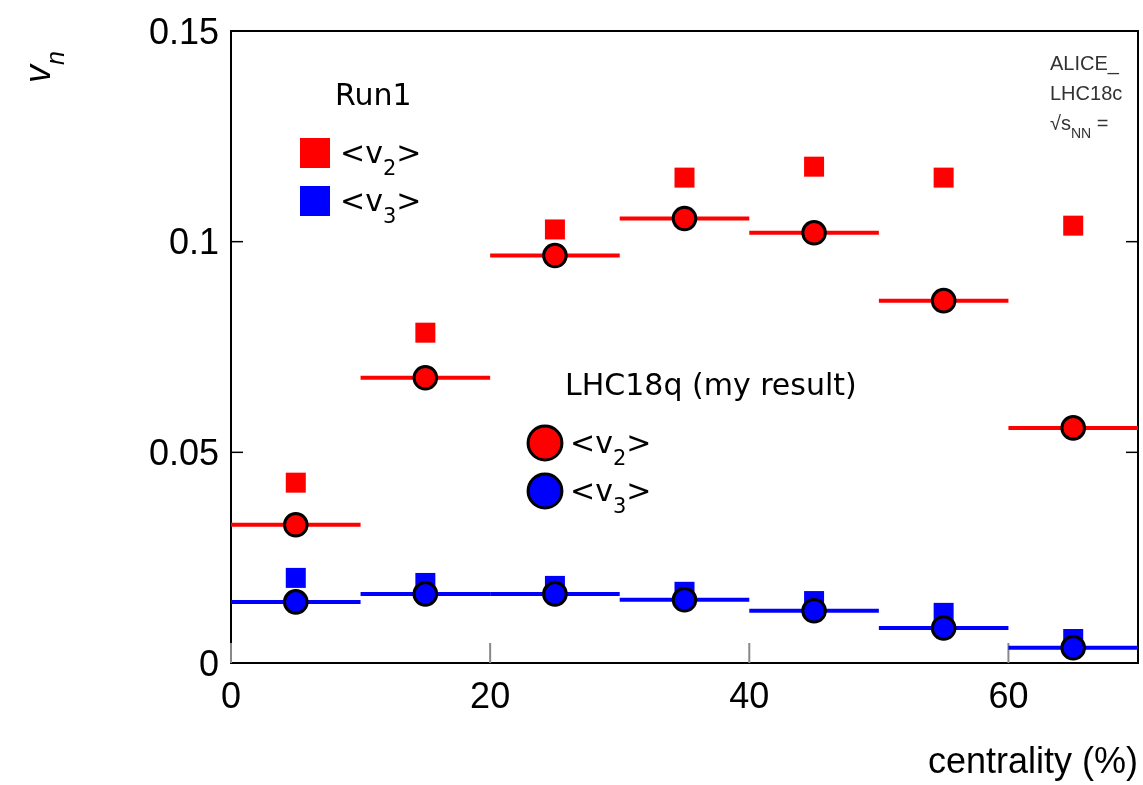 The image size is (1143, 785). What do you see at coordinates (193, 242) in the screenshot?
I see `y-tick-label: 0.1` at bounding box center [193, 242].